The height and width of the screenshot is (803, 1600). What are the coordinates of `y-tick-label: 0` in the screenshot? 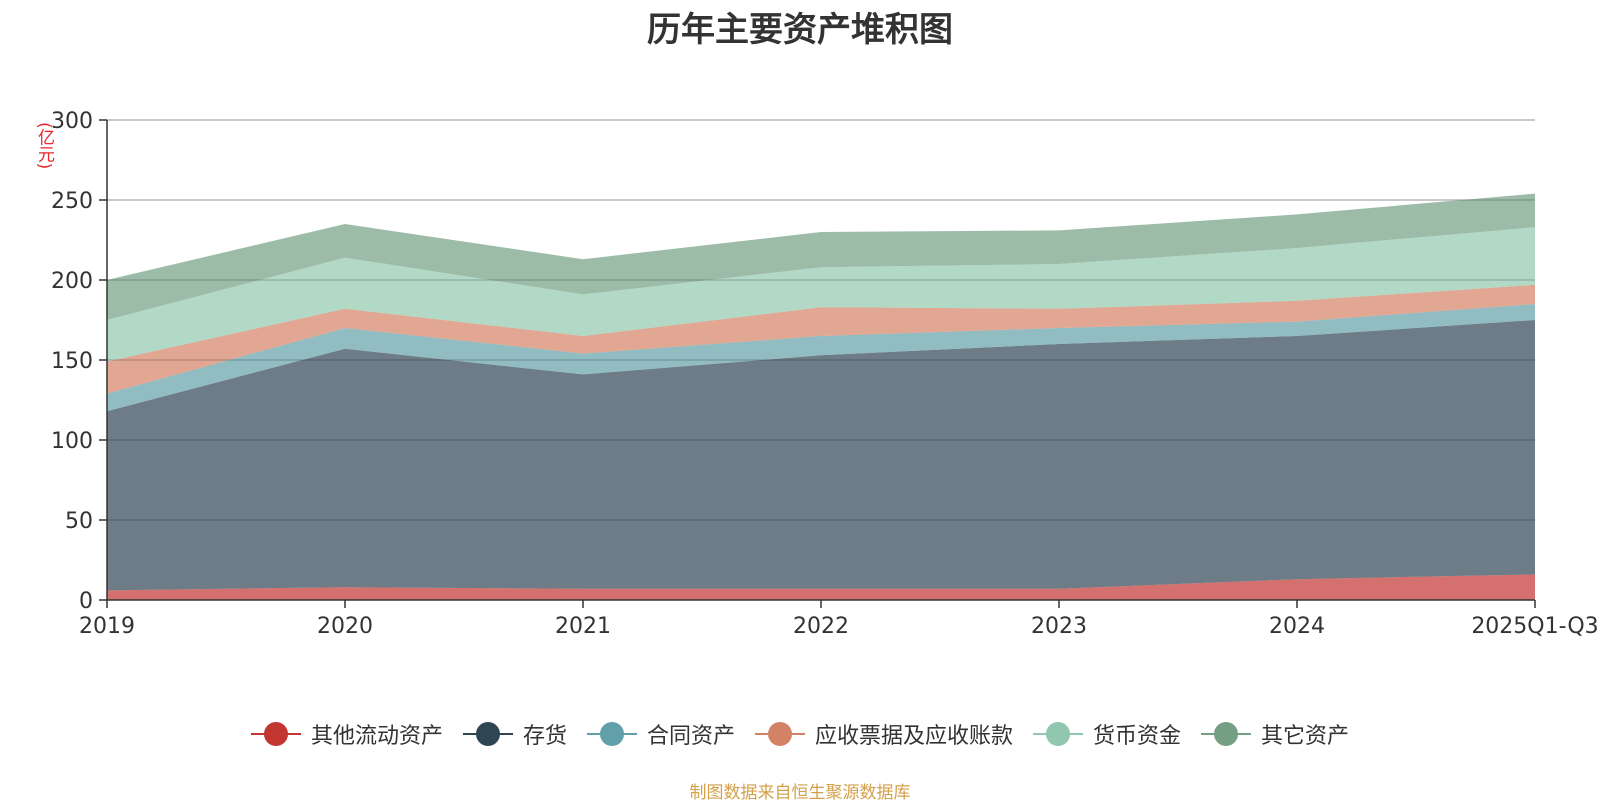 It's located at (86, 601).